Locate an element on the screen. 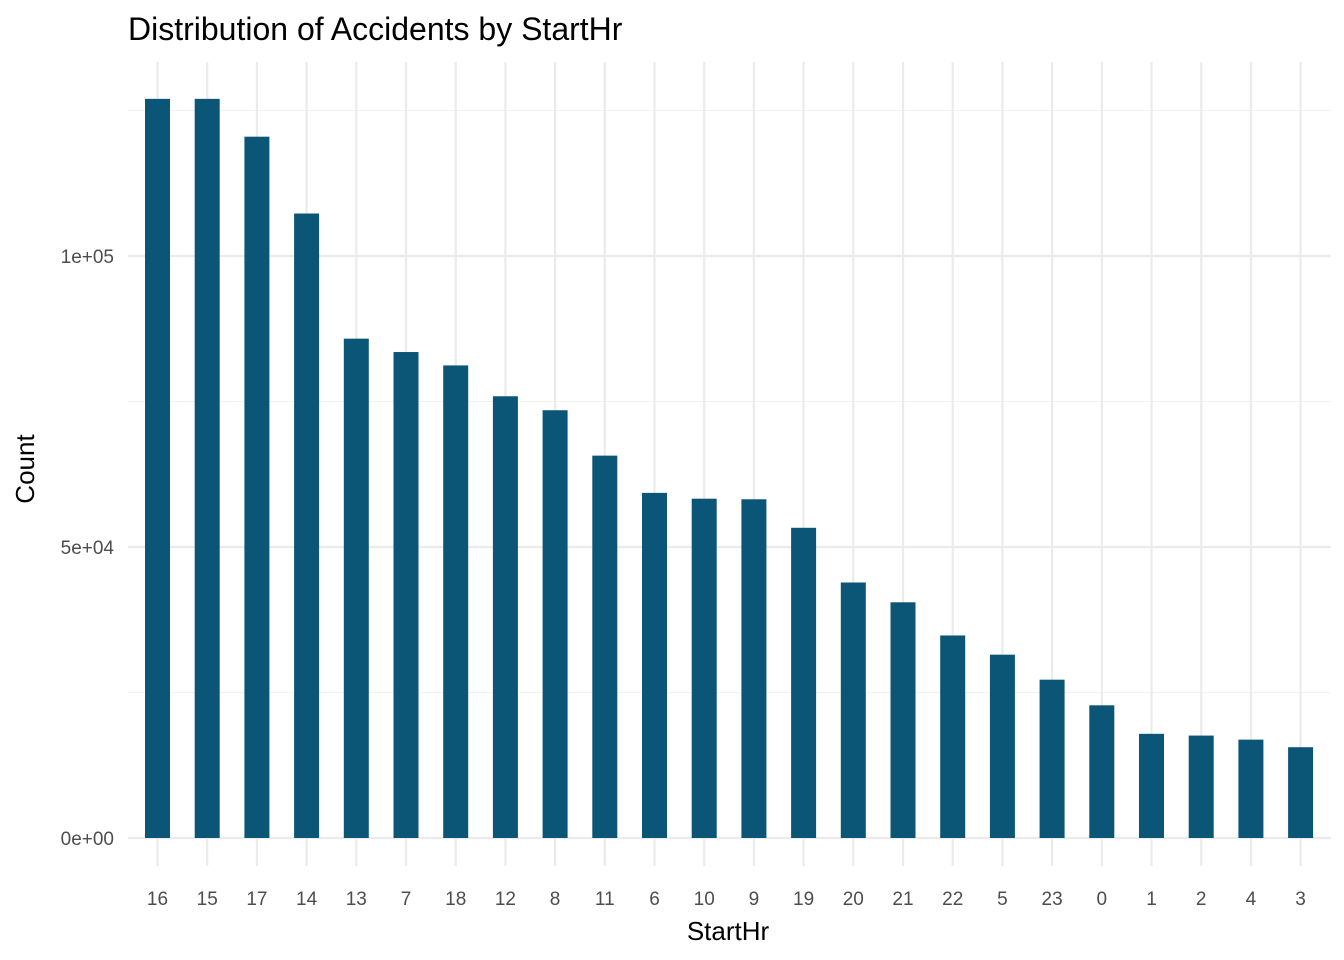 Image resolution: width=1344 pixels, height=960 pixels. x-tick-label: 10 is located at coordinates (704, 899).